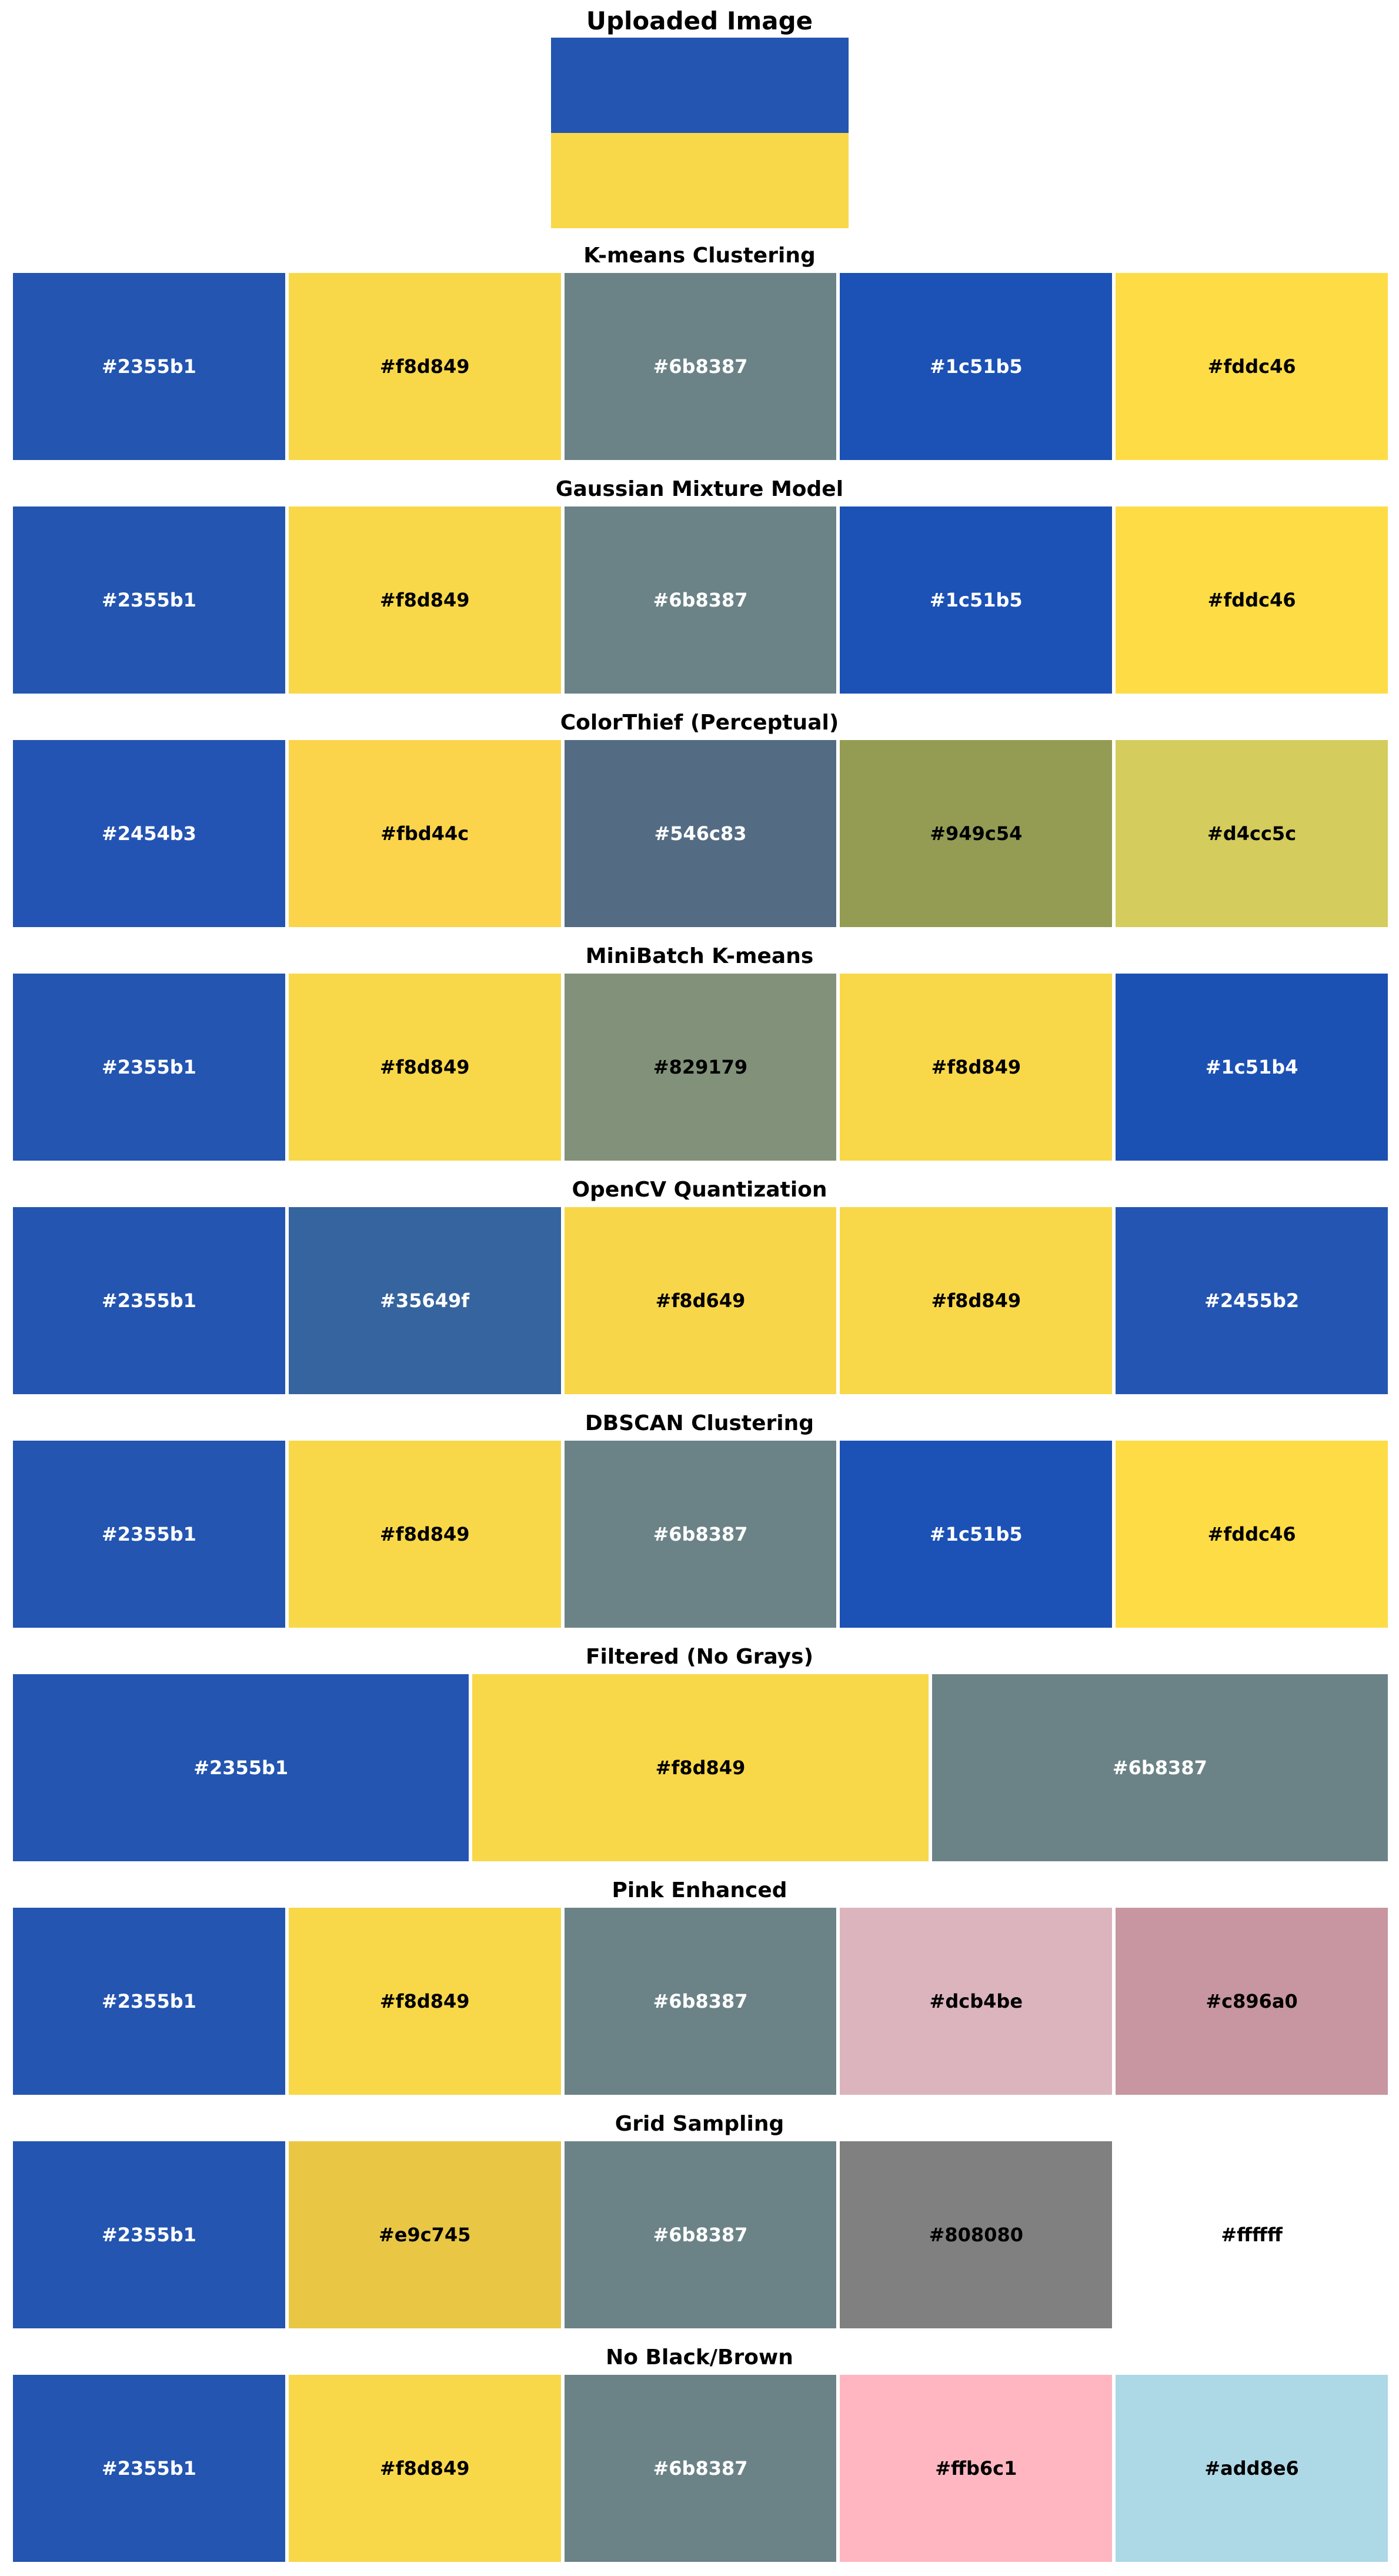  Describe the element at coordinates (1252, 2468) in the screenshot. I see `color-swatch: #add8e6` at that location.